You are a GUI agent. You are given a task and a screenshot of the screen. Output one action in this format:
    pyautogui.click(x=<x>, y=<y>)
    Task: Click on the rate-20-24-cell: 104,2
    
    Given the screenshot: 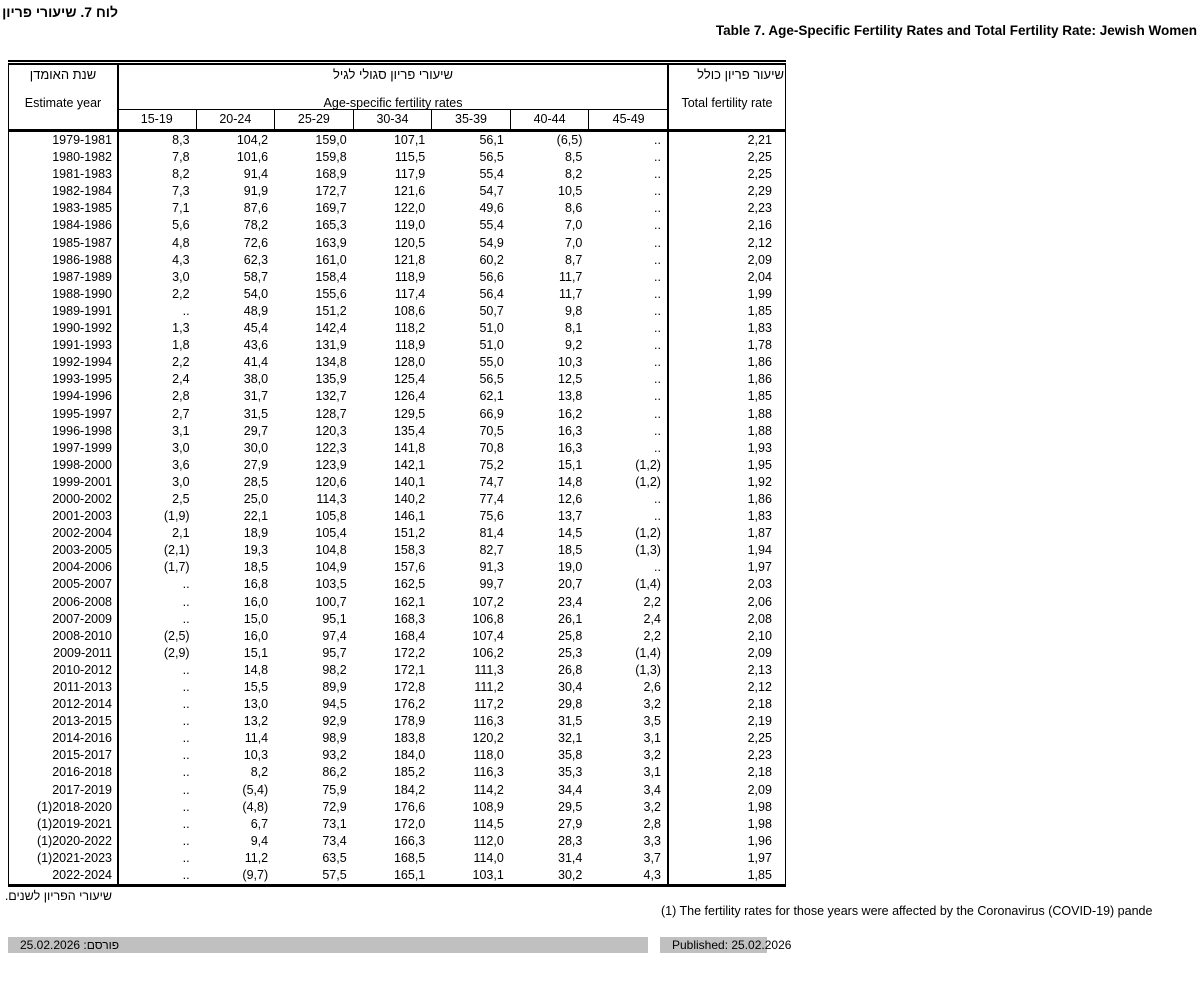 What is the action you would take?
    pyautogui.click(x=252, y=140)
    